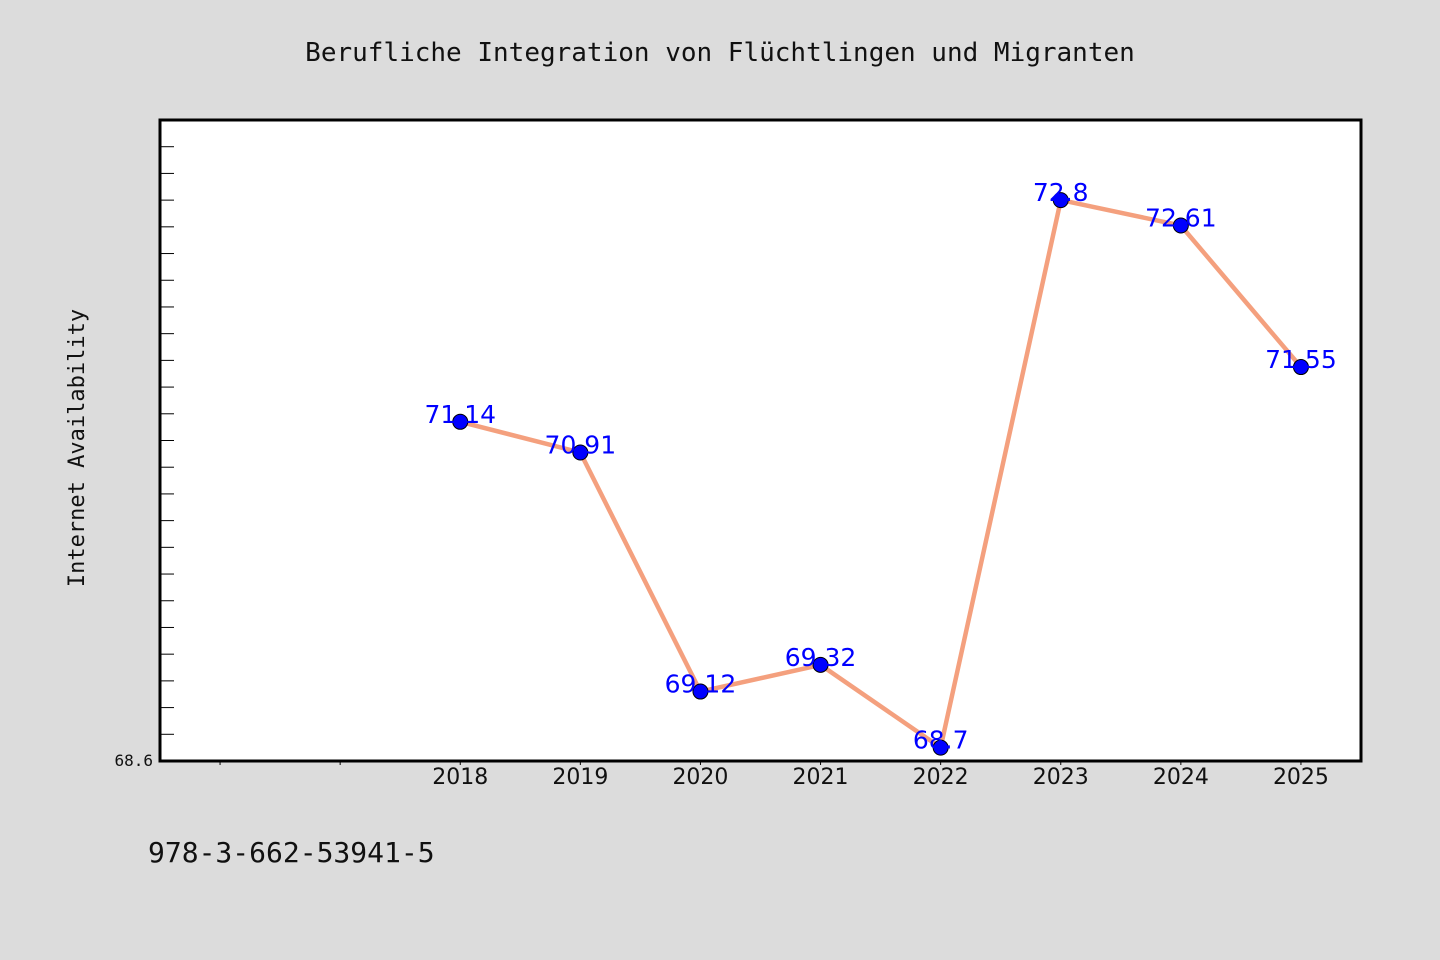  Describe the element at coordinates (291, 852) in the screenshot. I see `isbn-note: 978-3-662-53941-5` at that location.